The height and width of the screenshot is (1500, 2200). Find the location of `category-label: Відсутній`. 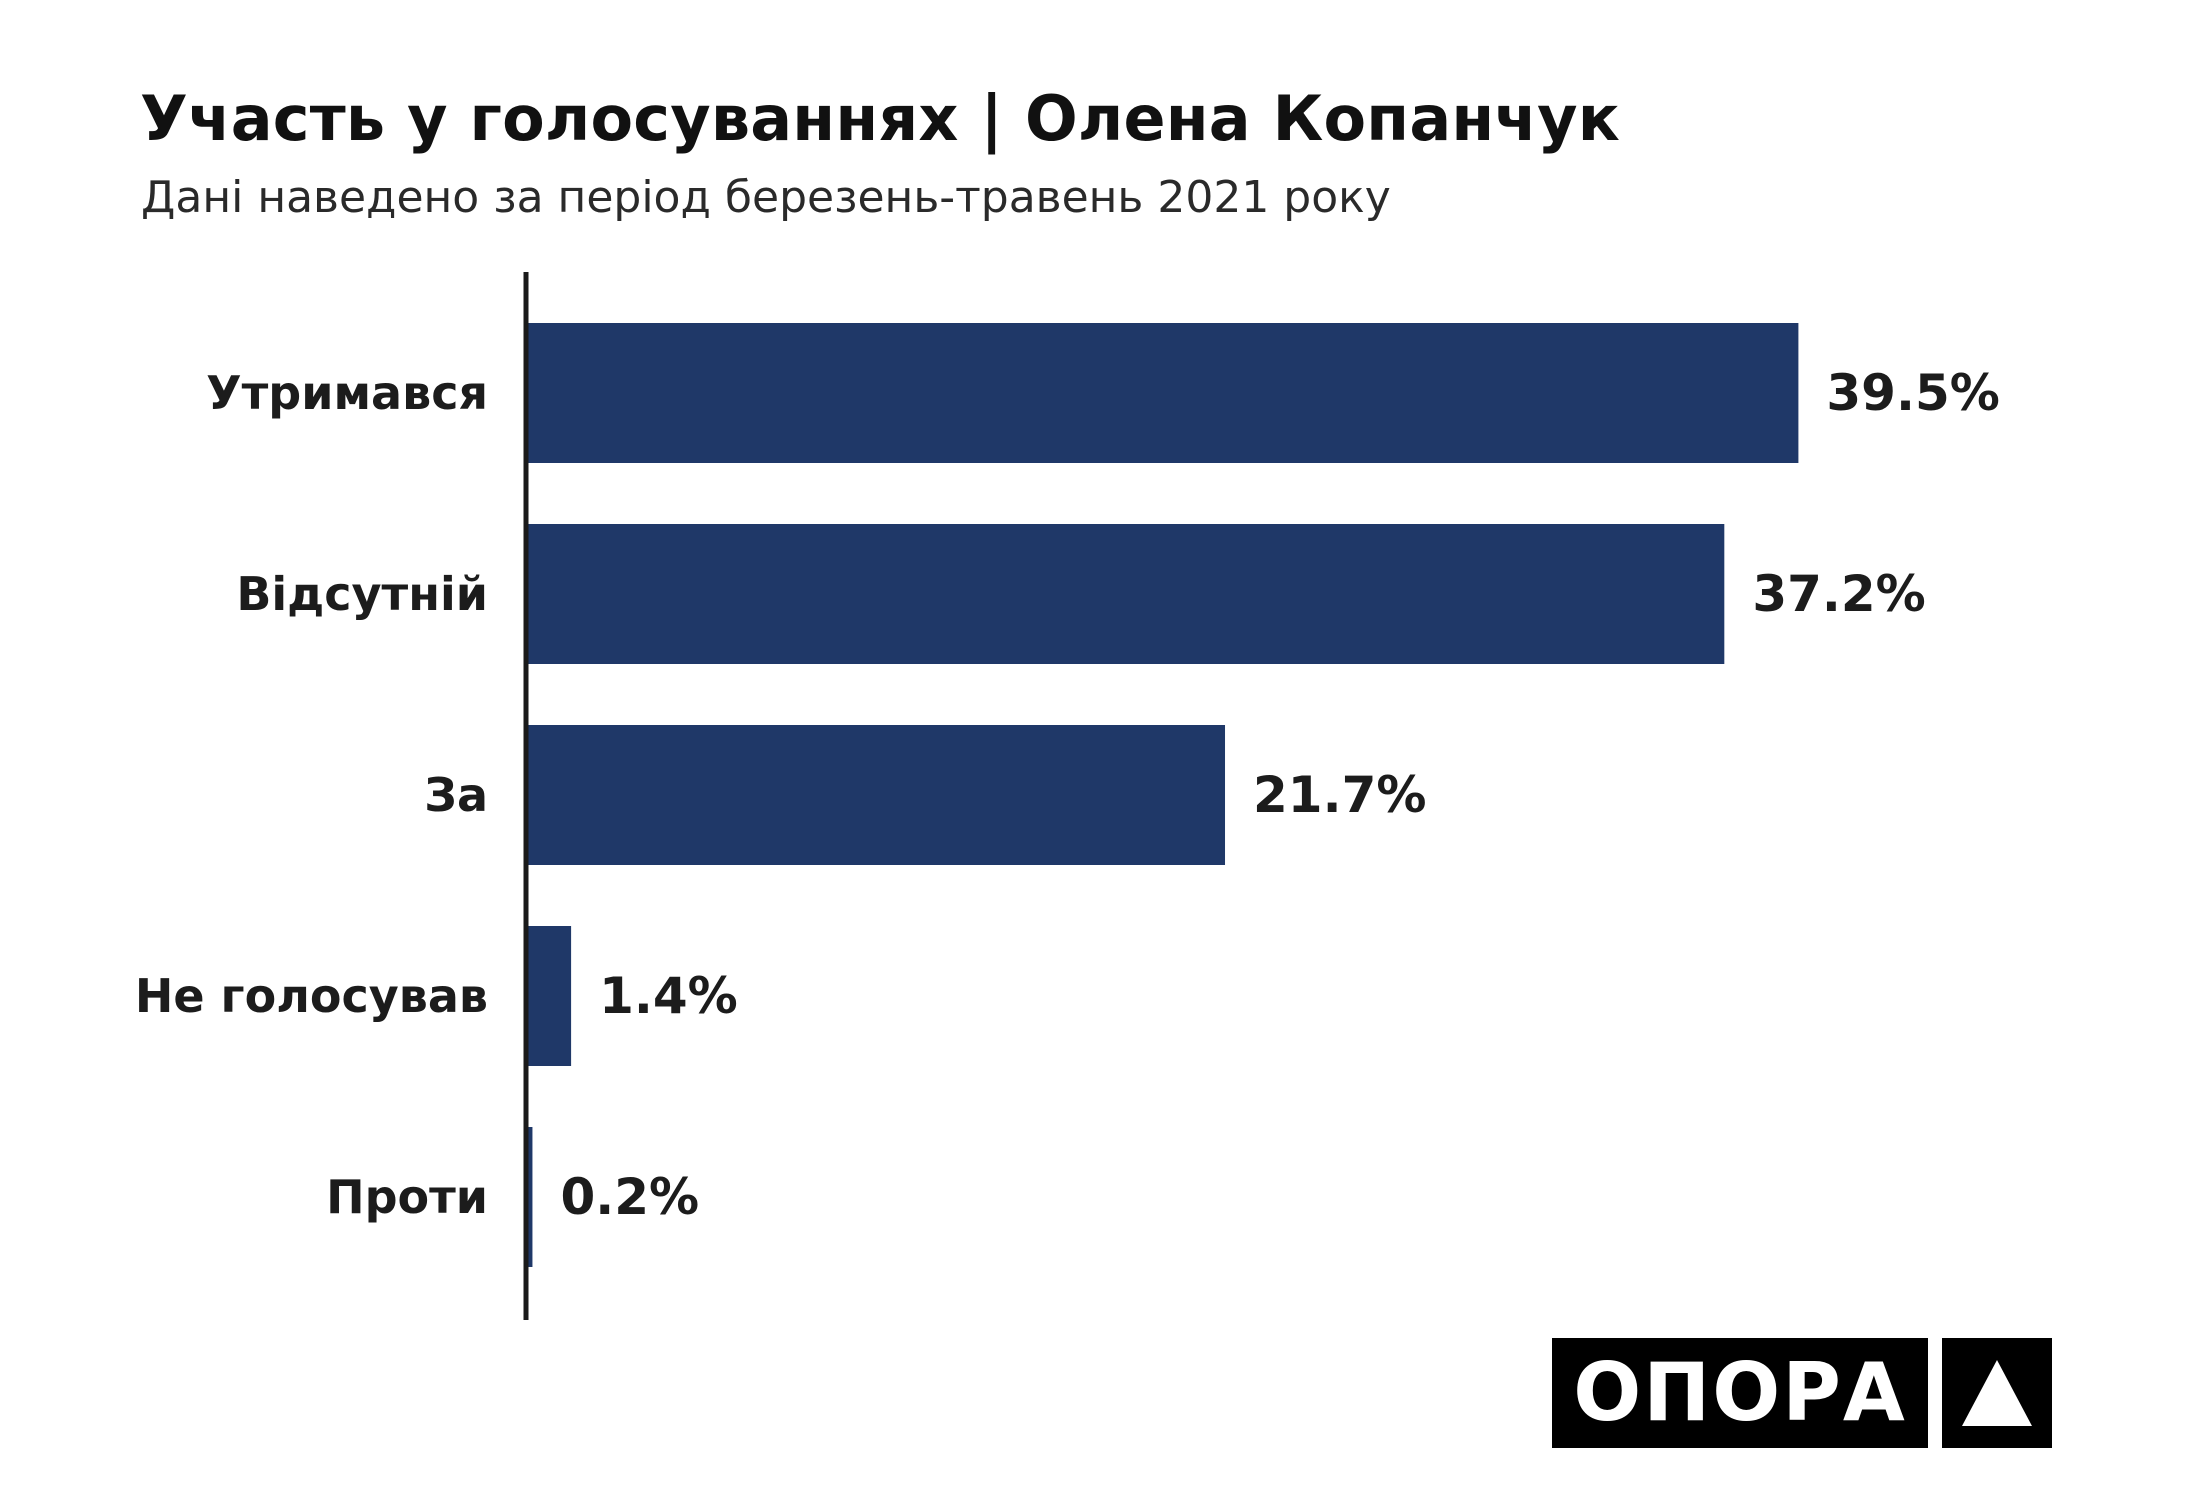

category-label: Відсутній is located at coordinates (362, 594).